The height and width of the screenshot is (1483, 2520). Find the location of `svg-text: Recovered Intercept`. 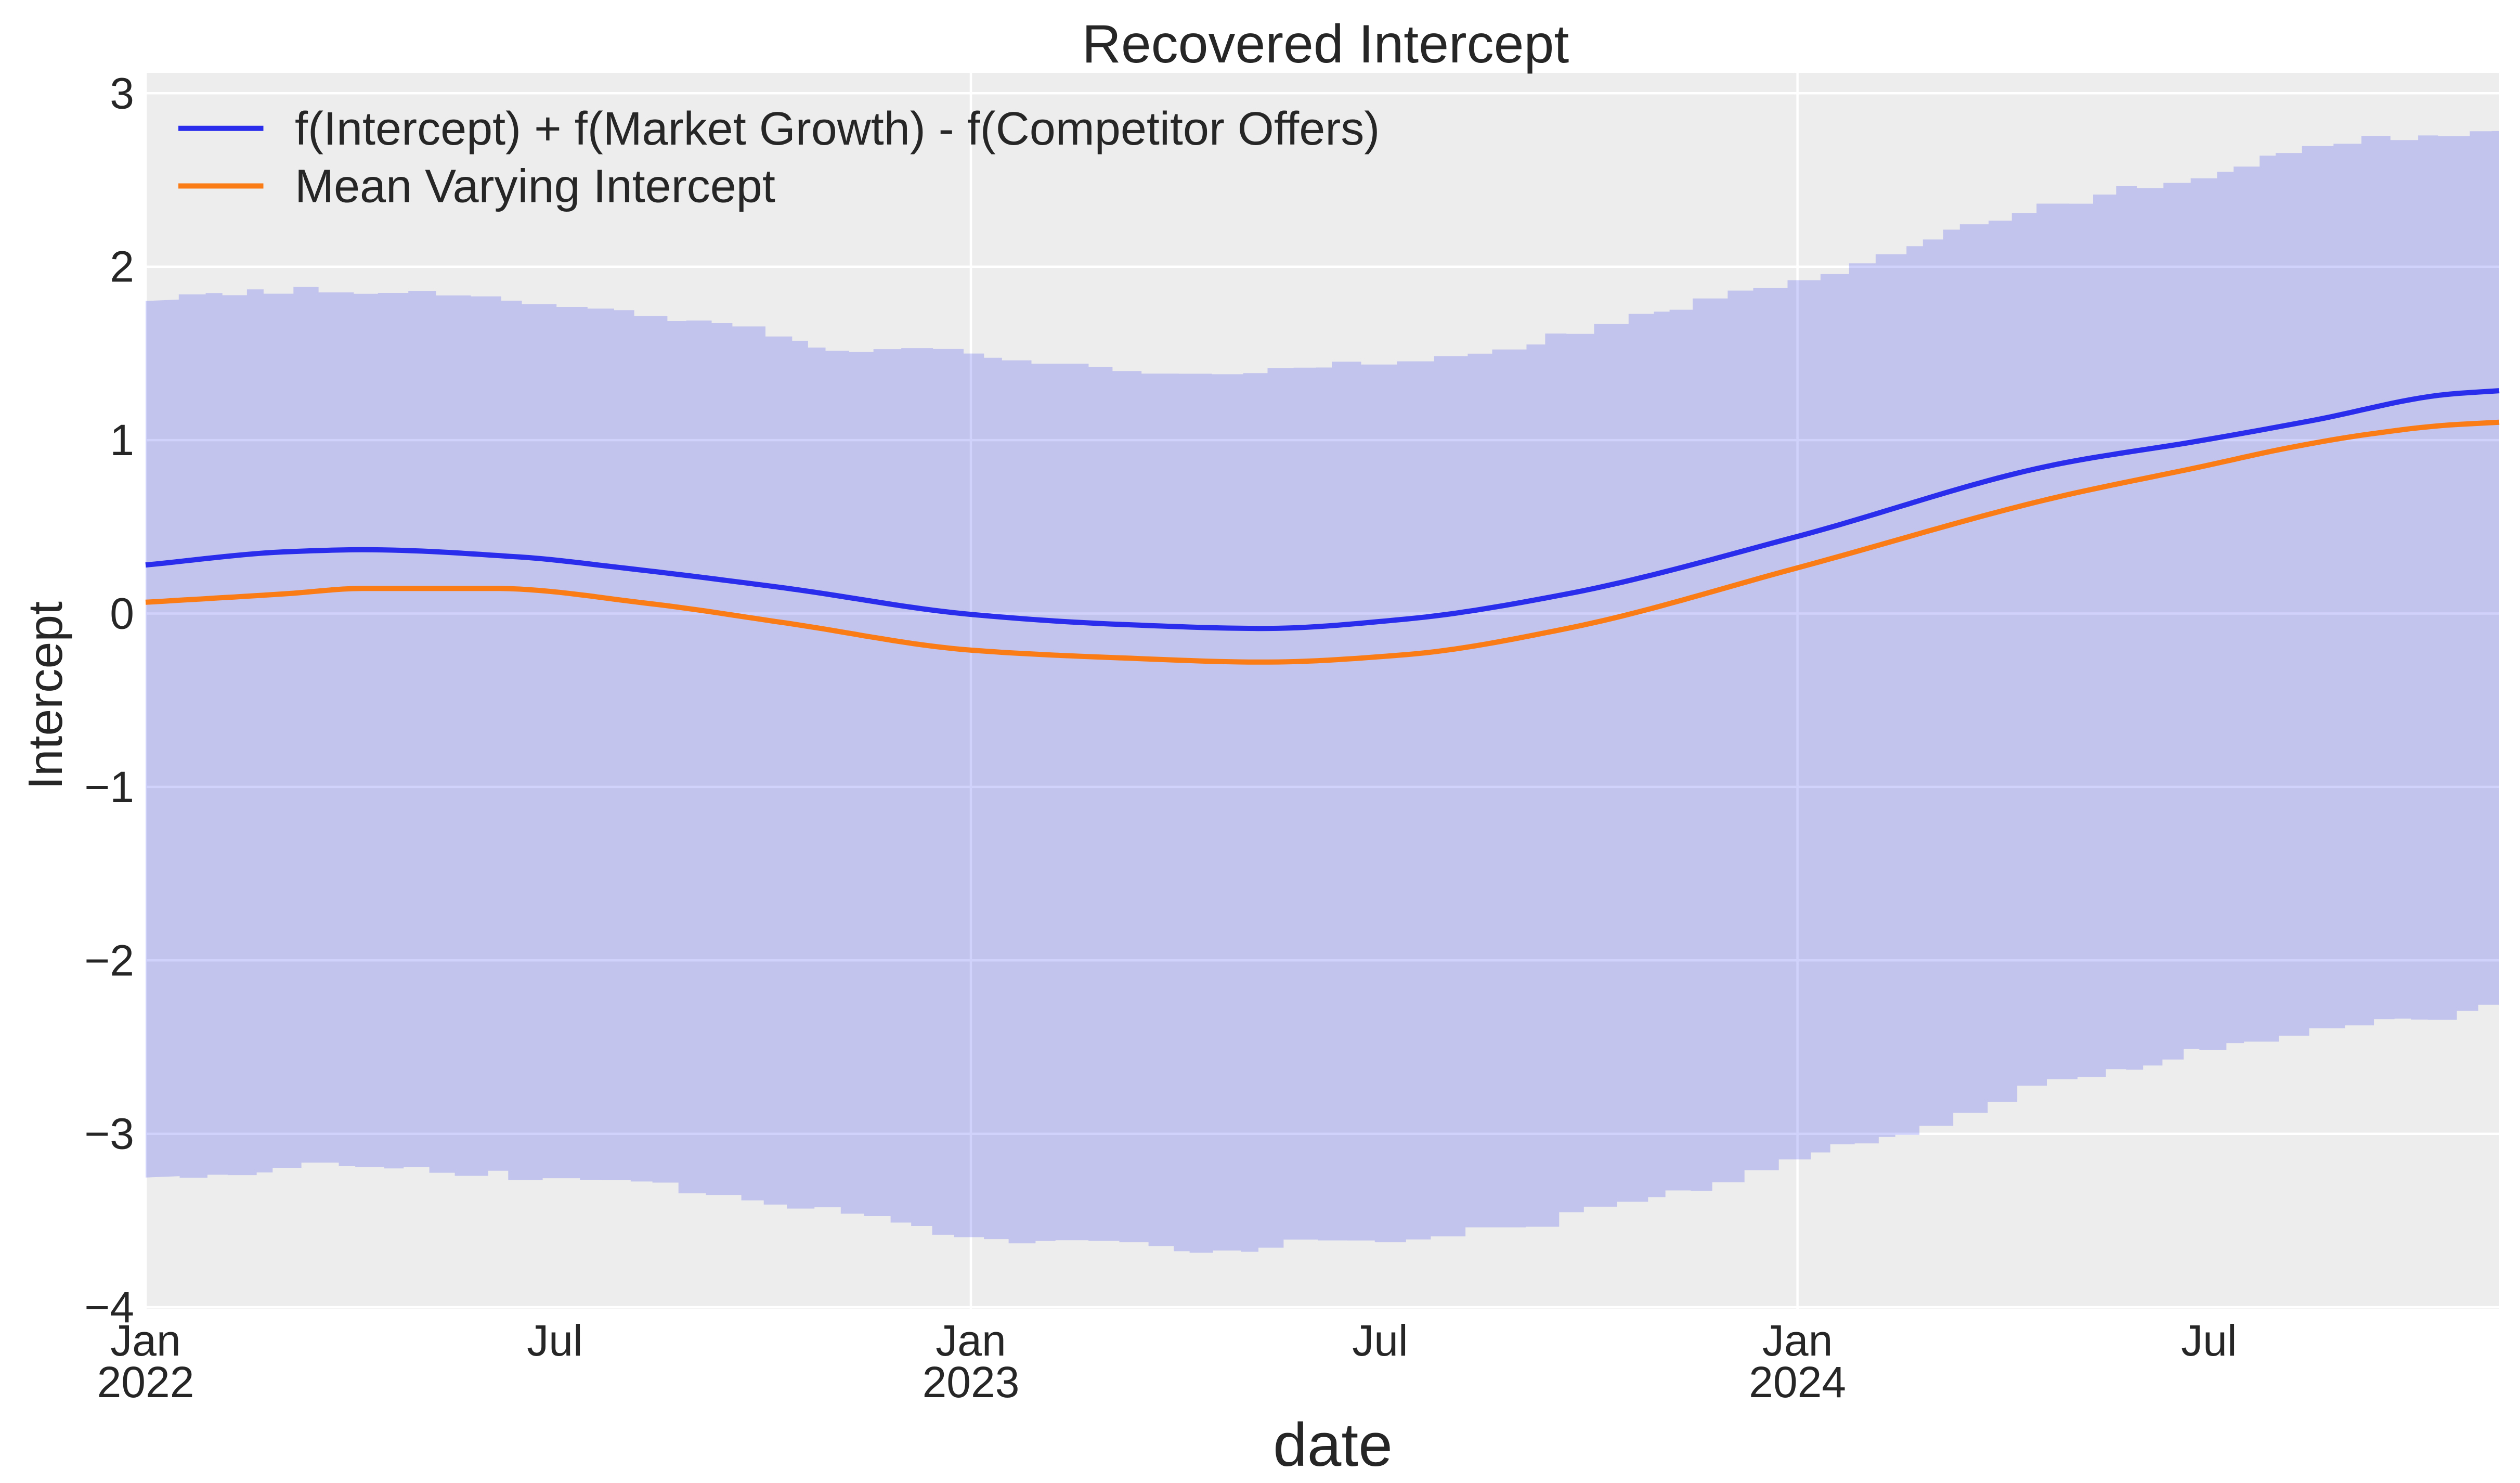

svg-text: Recovered Intercept is located at coordinates (1325, 44).